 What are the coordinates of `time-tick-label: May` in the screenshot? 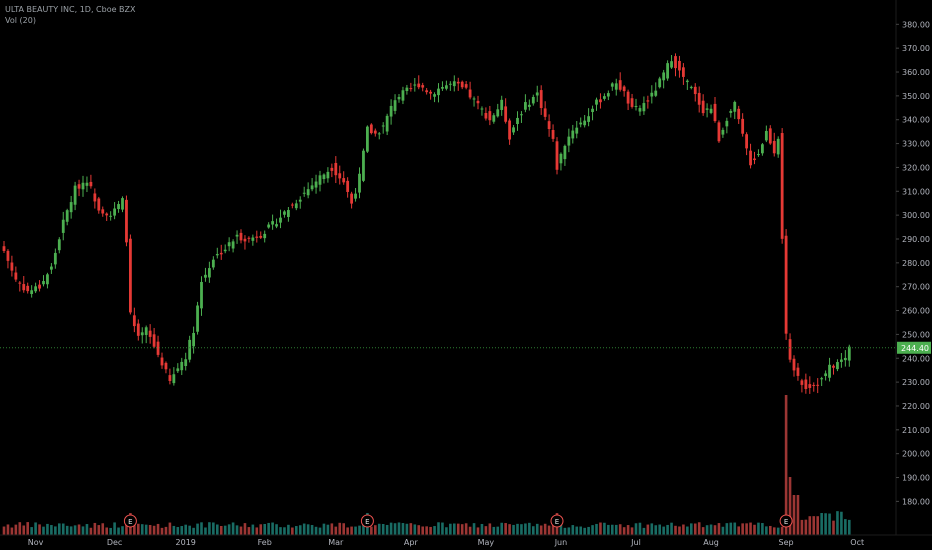 It's located at (486, 542).